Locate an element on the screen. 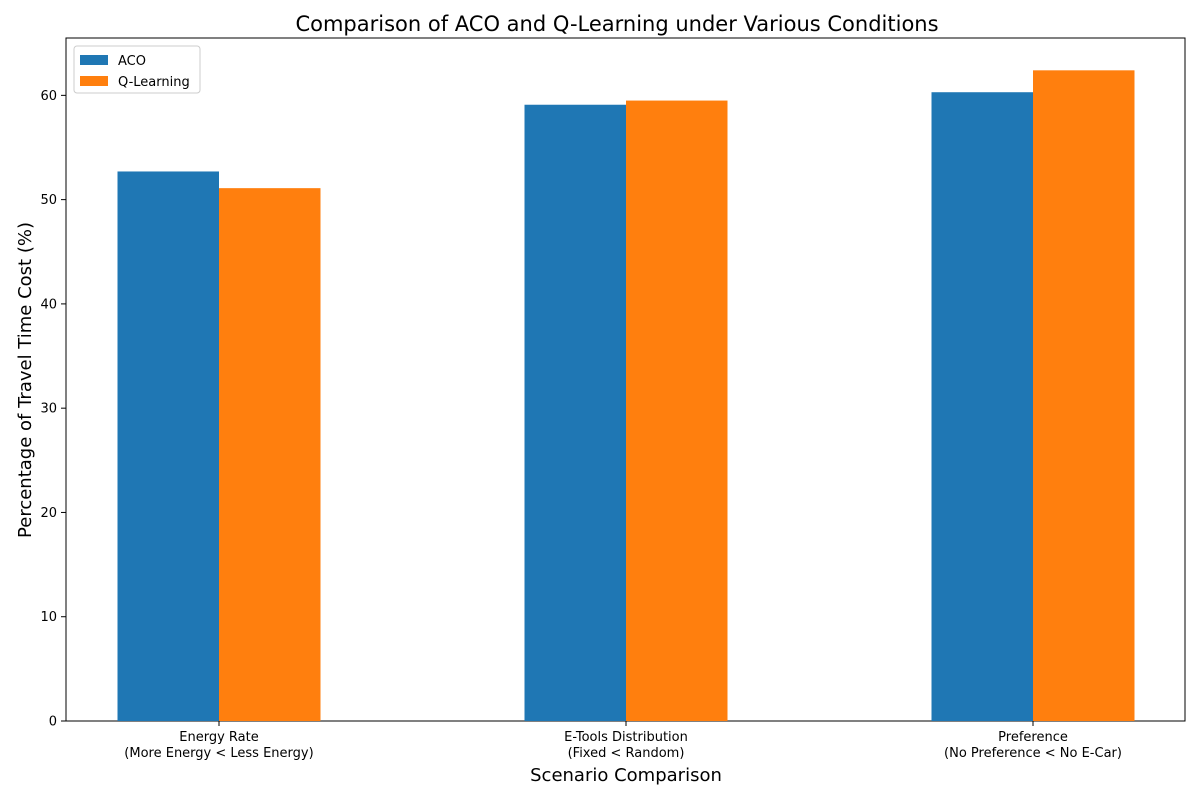 The height and width of the screenshot is (800, 1200). y-tick-label: 10 is located at coordinates (48, 617).